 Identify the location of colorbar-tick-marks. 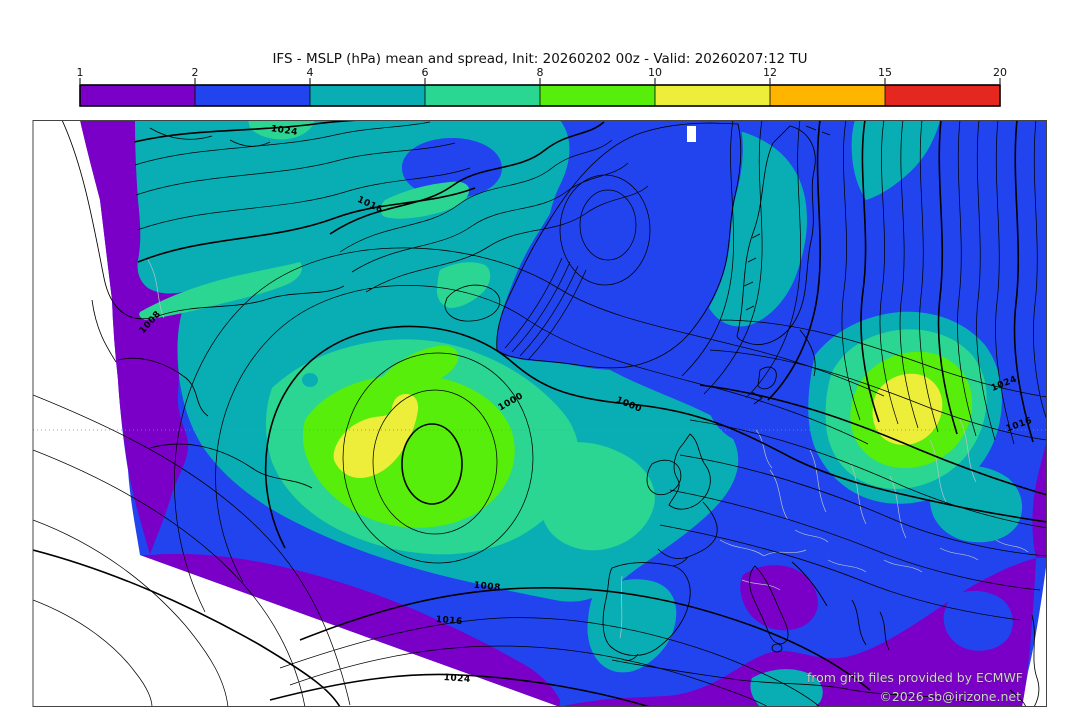
(540, 81).